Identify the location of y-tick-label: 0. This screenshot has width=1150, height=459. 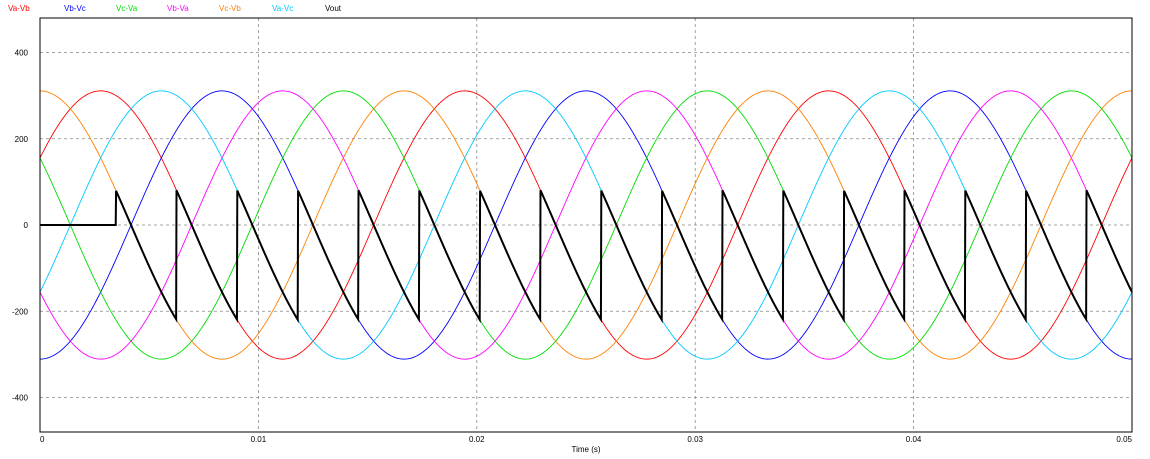
(26, 225).